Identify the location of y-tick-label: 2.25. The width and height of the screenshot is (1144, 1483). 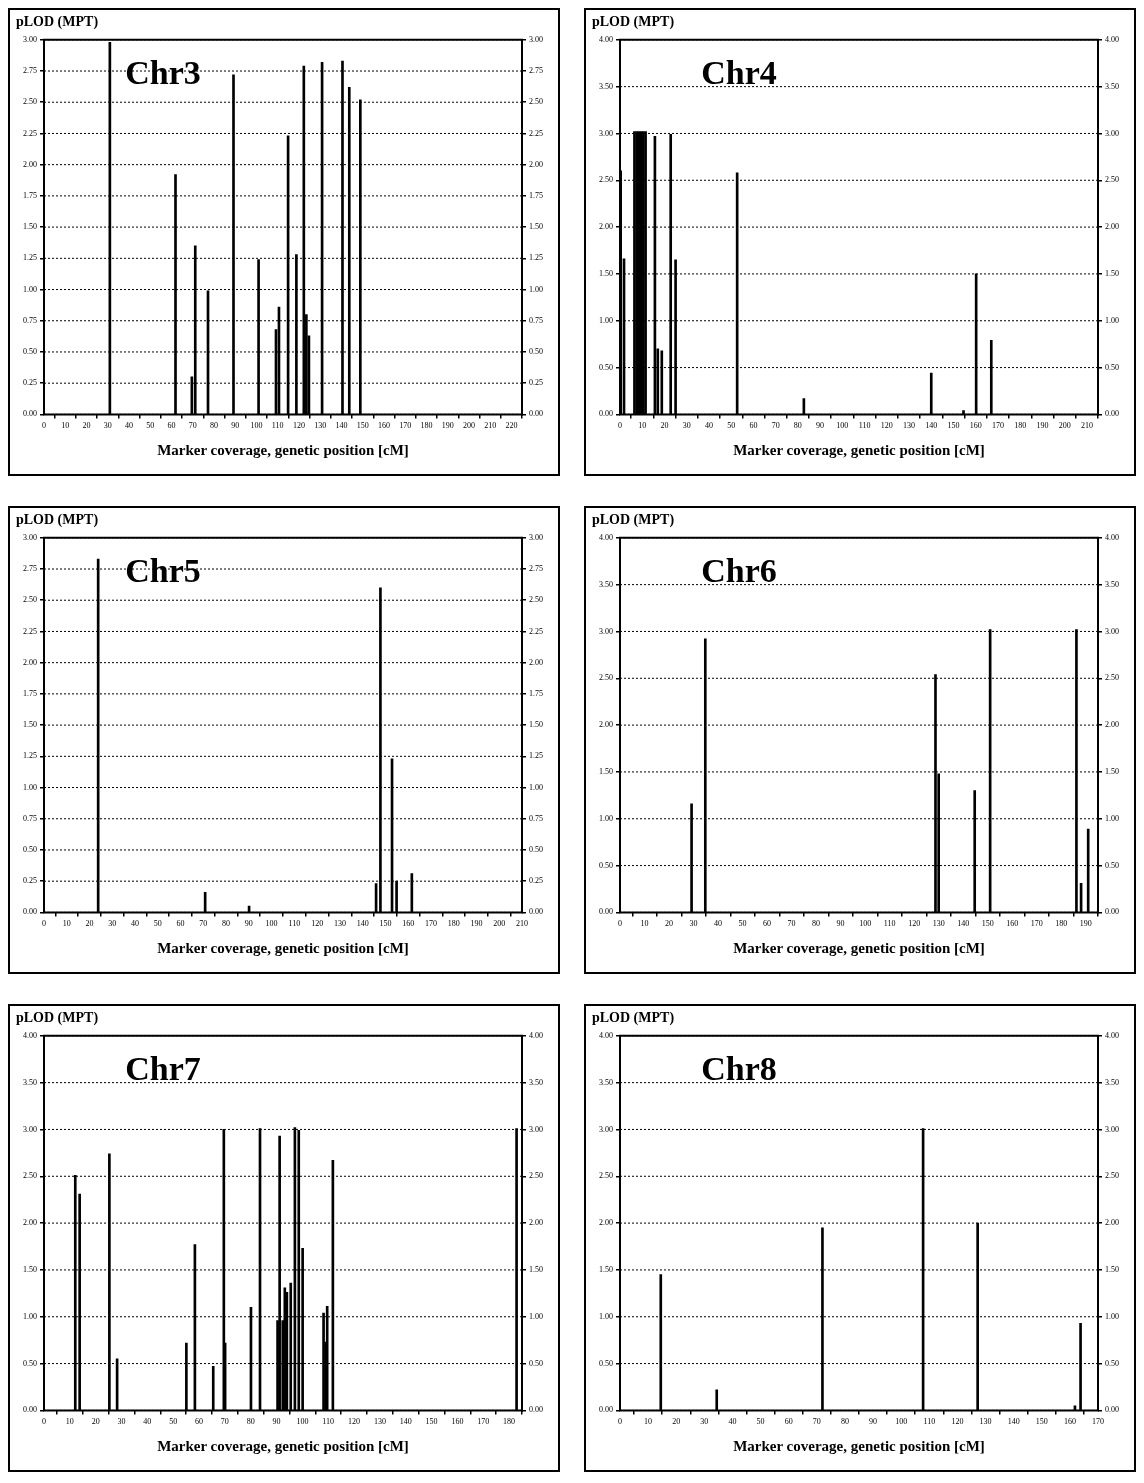
(30, 631).